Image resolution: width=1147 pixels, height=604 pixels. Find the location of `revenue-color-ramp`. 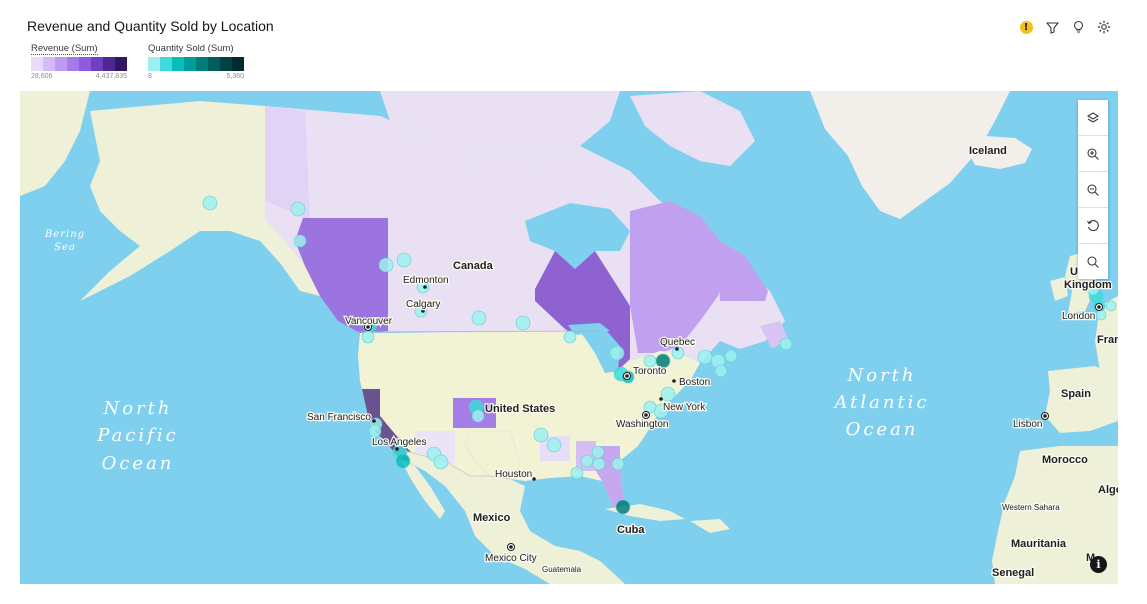

revenue-color-ramp is located at coordinates (79, 64).